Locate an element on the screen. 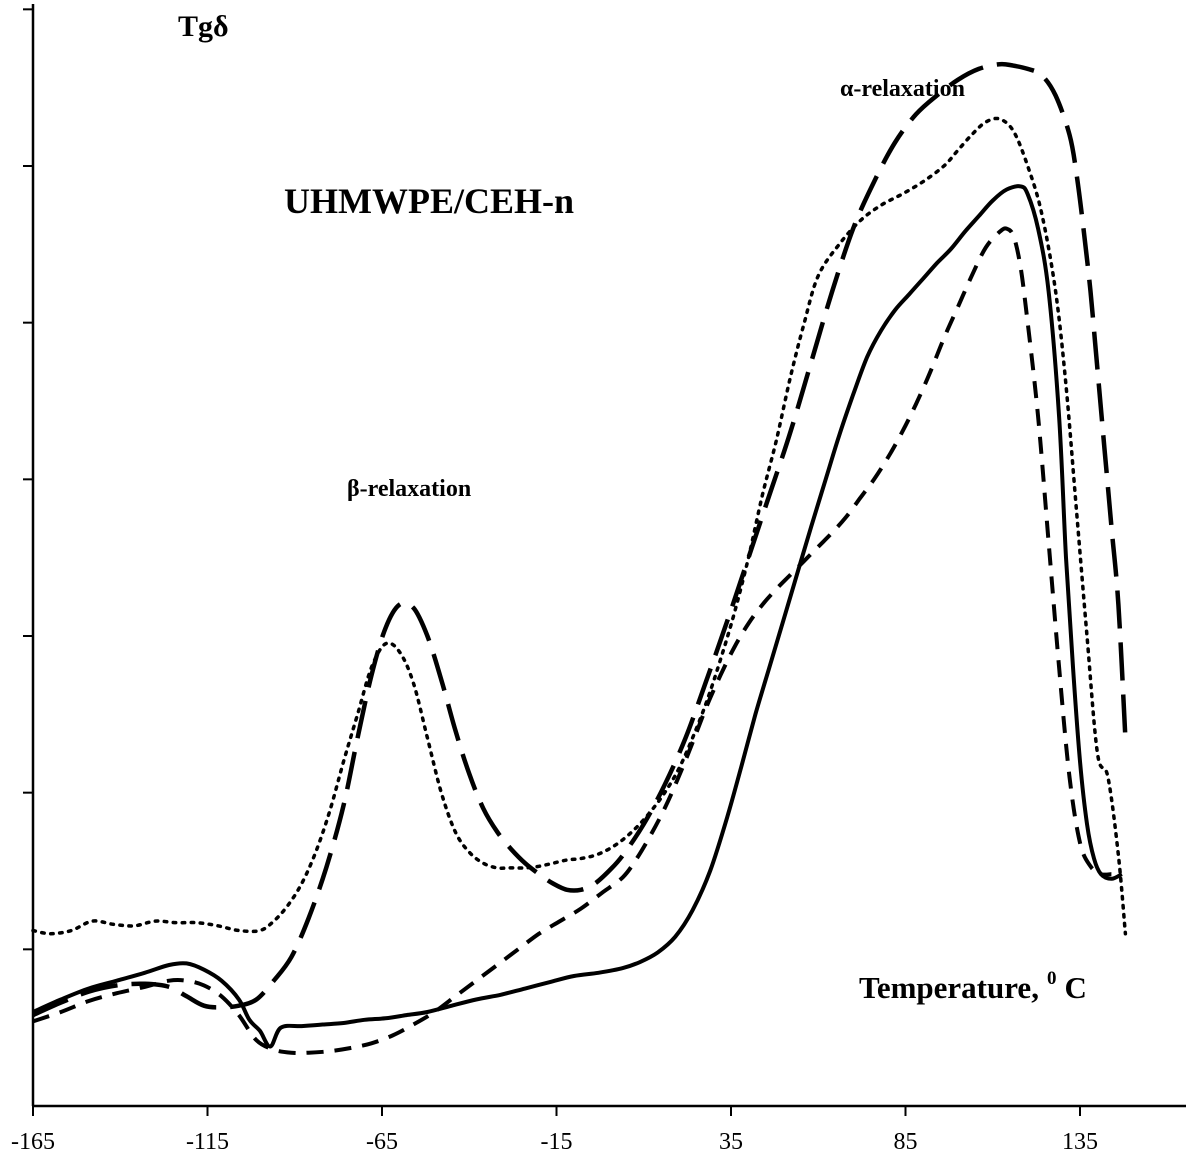  x-tick-label: 85 is located at coordinates (906, 1142).